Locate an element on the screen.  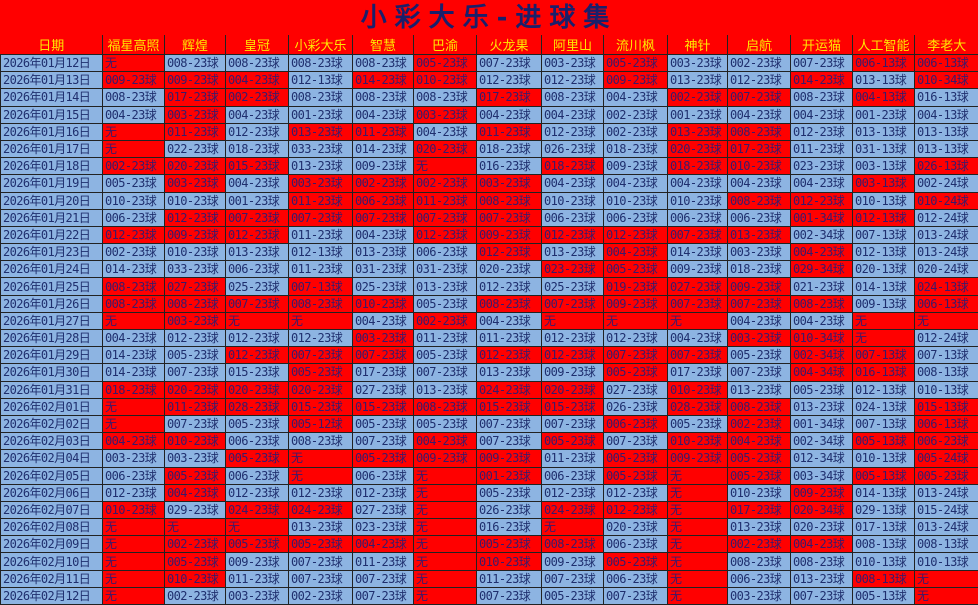
goal-cell: 012-13球 is located at coordinates (321, 252).